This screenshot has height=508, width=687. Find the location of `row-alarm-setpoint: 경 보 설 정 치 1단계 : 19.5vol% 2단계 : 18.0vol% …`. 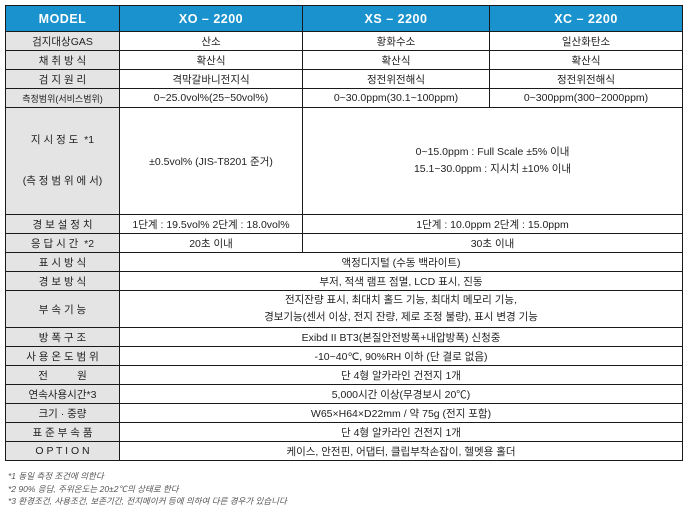

row-alarm-setpoint: 경 보 설 정 치 1단계 : 19.5vol% 2단계 : 18.0vol% … is located at coordinates (344, 224).